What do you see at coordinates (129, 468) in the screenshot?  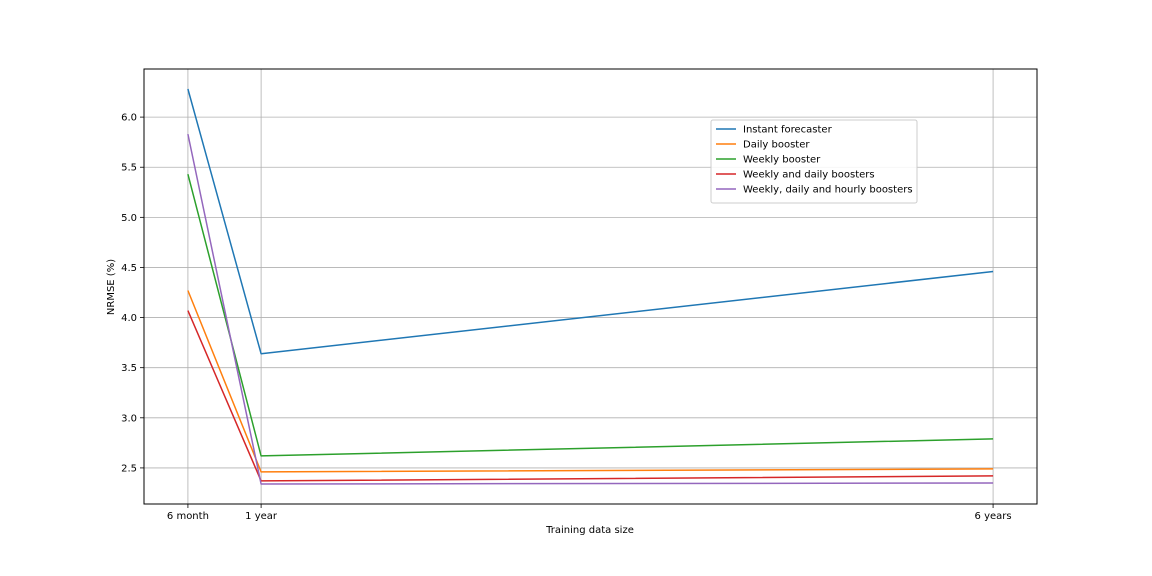 I see `y-tick-label: 2.5` at bounding box center [129, 468].